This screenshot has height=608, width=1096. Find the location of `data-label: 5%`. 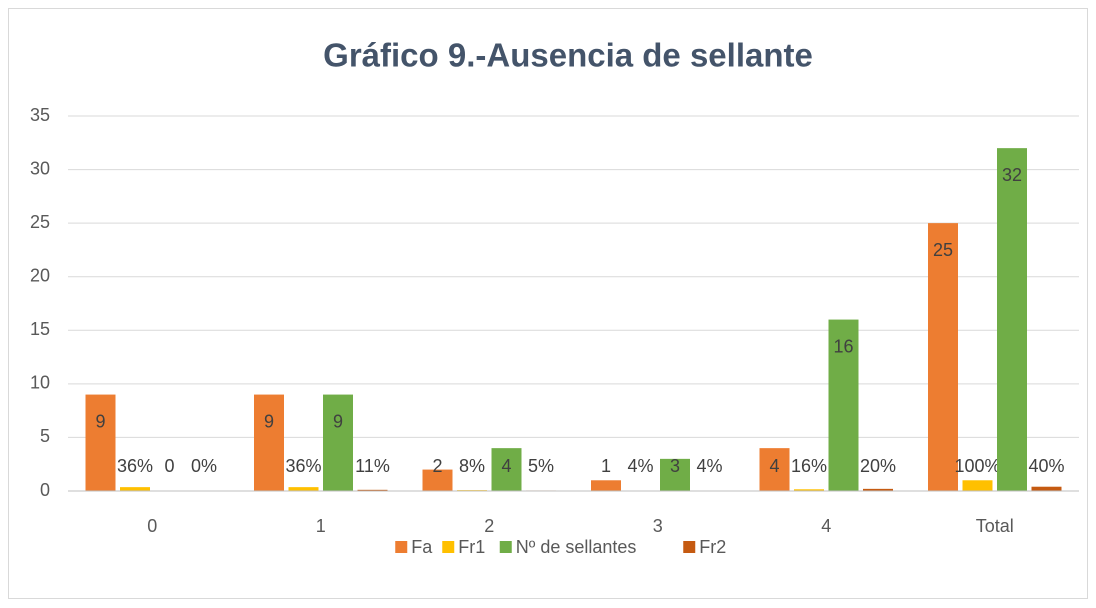

data-label: 5% is located at coordinates (541, 466).